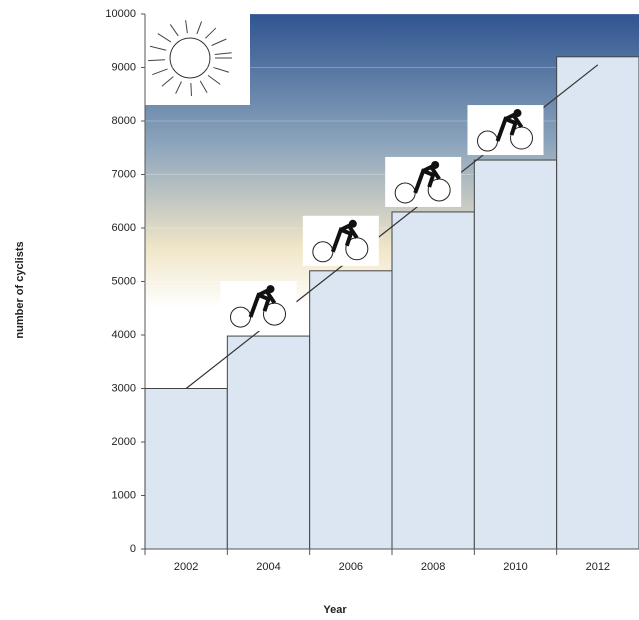  I want to click on y-tick-label: 9000, so click(124, 67).